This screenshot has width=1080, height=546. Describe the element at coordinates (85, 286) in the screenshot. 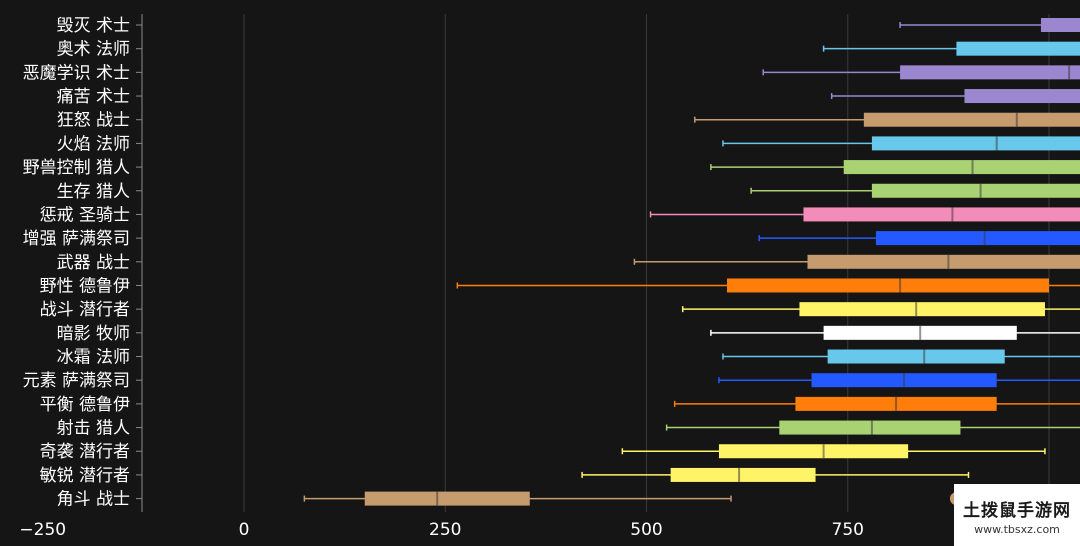

I see `category-label: 野性 德鲁伊` at that location.